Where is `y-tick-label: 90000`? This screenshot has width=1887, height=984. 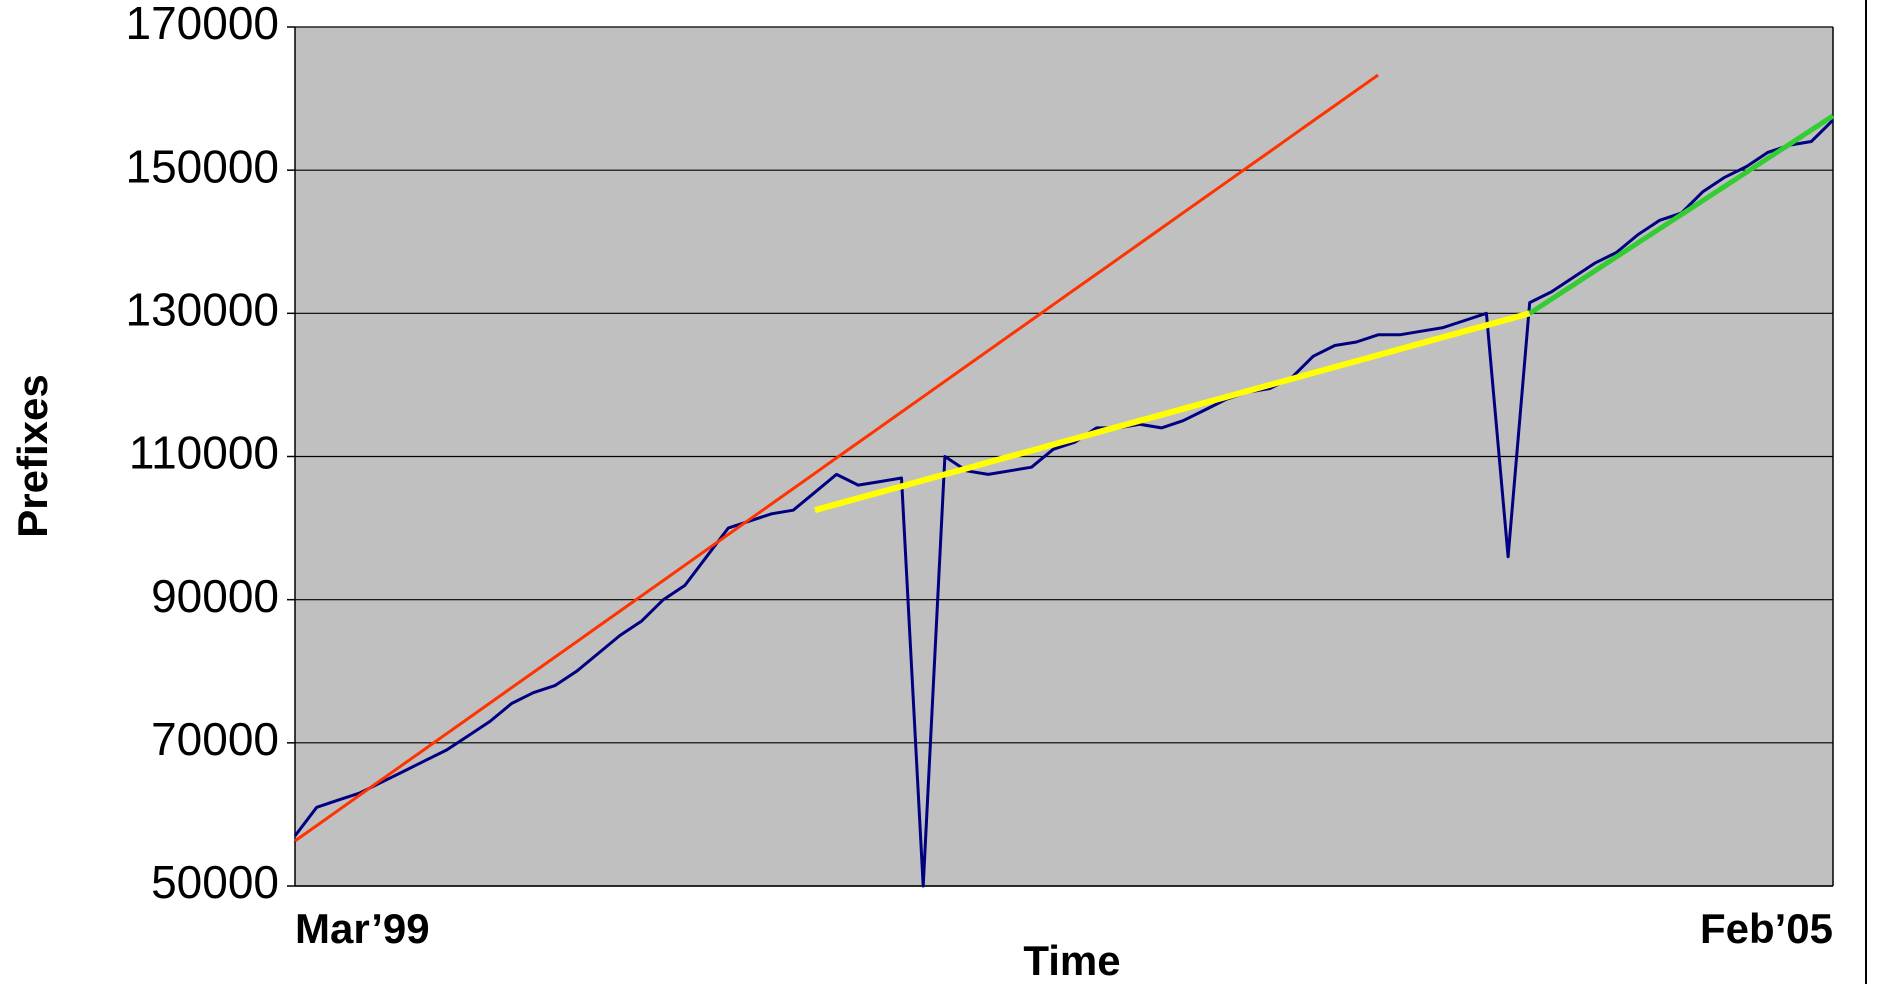
y-tick-label: 90000 is located at coordinates (215, 596).